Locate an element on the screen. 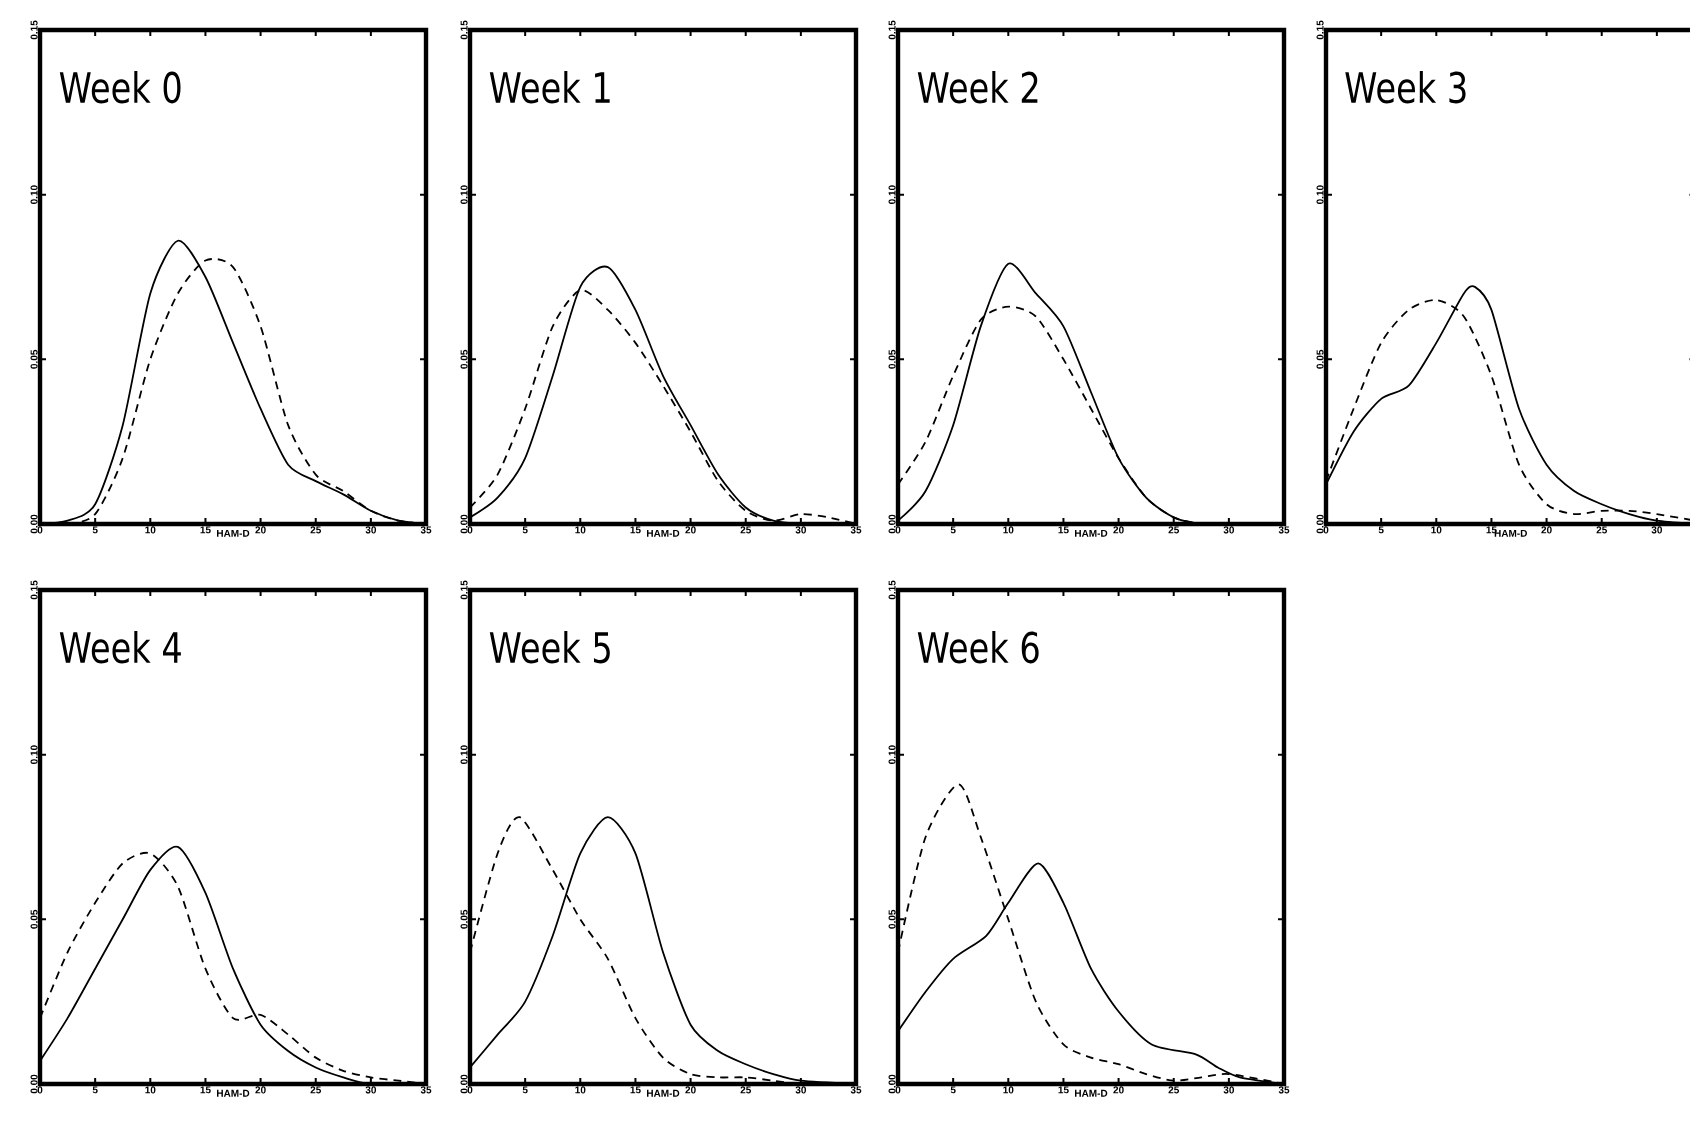  text: Week 1 is located at coordinates (549, 87).